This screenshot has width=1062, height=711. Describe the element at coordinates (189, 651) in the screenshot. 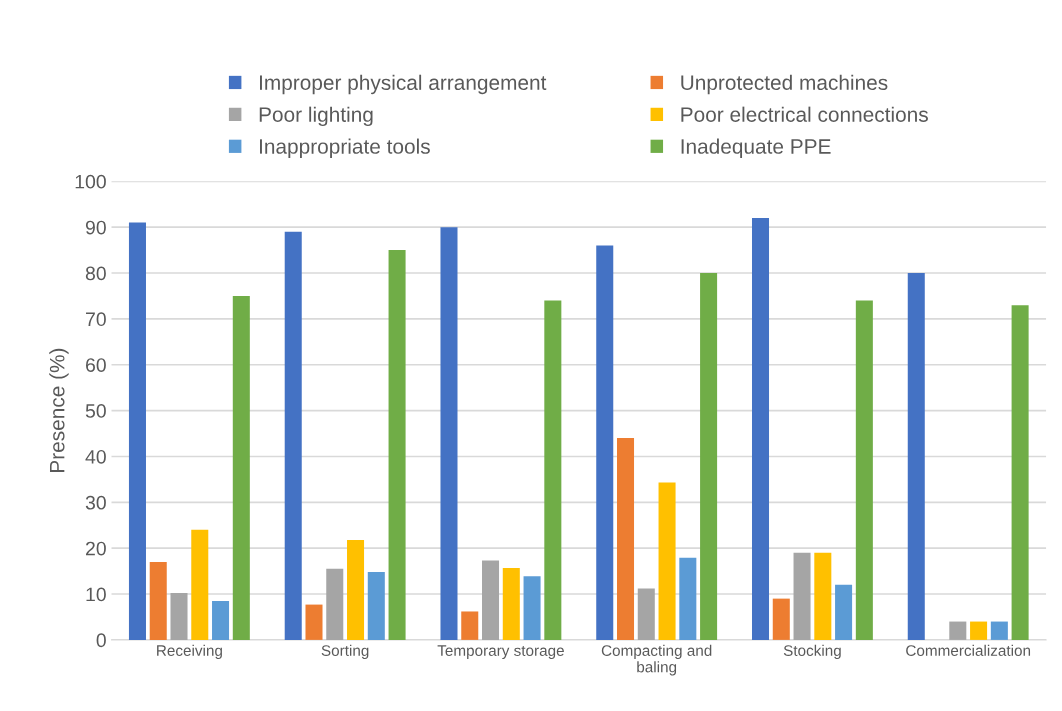

I see `x-tick-label: Receiving` at that location.